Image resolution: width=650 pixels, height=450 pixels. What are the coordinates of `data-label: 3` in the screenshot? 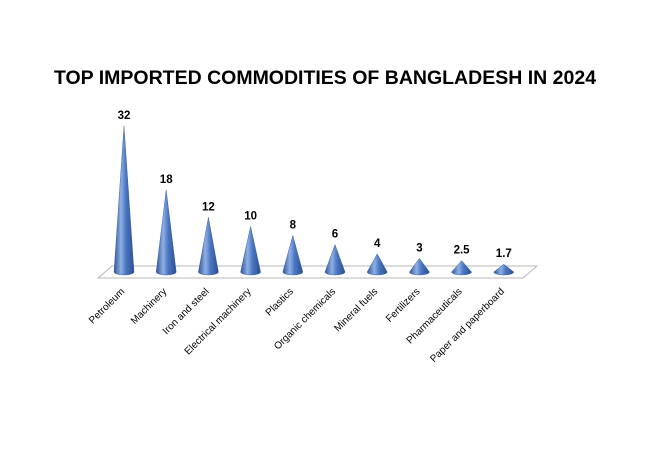 It's located at (419, 248).